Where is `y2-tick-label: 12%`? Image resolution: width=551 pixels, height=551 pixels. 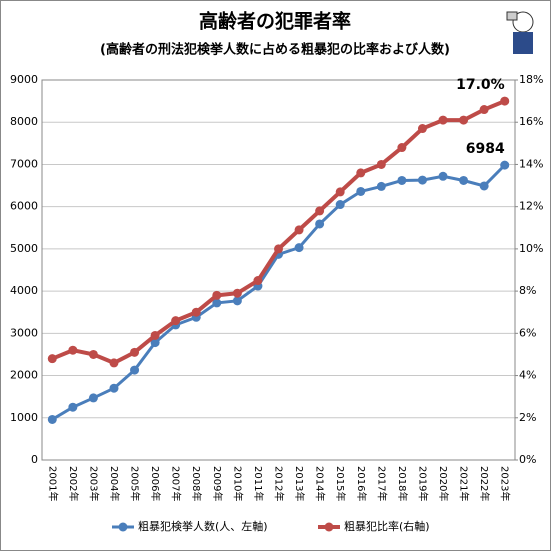
y2-tick-label: 12% is located at coordinates (531, 206).